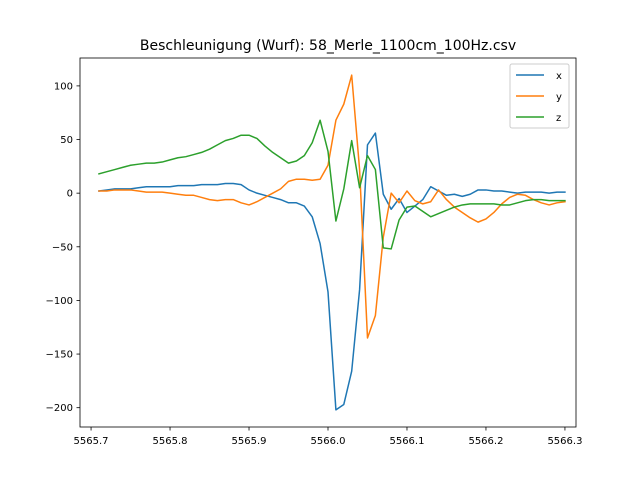 The height and width of the screenshot is (480, 640). What do you see at coordinates (559, 76) in the screenshot?
I see `legend-label-x: x` at bounding box center [559, 76].